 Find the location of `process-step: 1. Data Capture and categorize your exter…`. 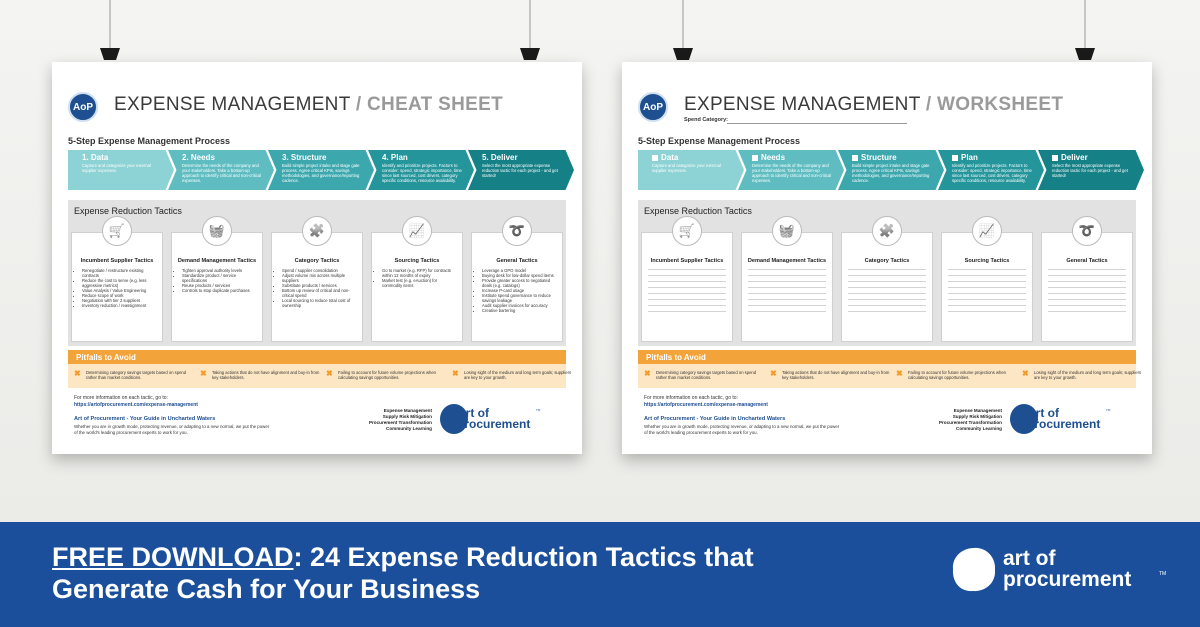

process-step: 1. Data Capture and categorize your exter… is located at coordinates (121, 170).